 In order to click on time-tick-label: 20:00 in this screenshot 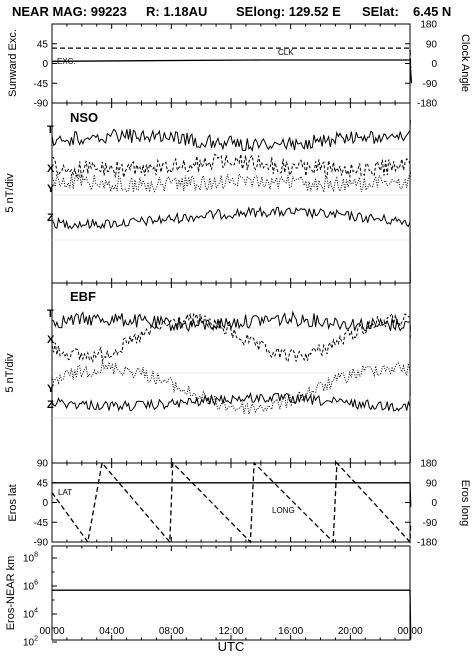, I will do `click(350, 631)`.